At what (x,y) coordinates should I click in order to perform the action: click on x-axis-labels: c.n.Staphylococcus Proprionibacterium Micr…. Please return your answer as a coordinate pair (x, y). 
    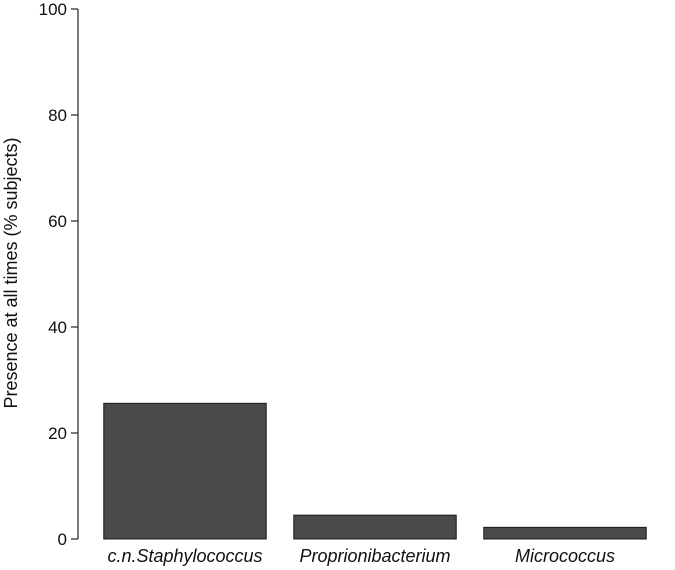
    Looking at the image, I should click on (361, 556).